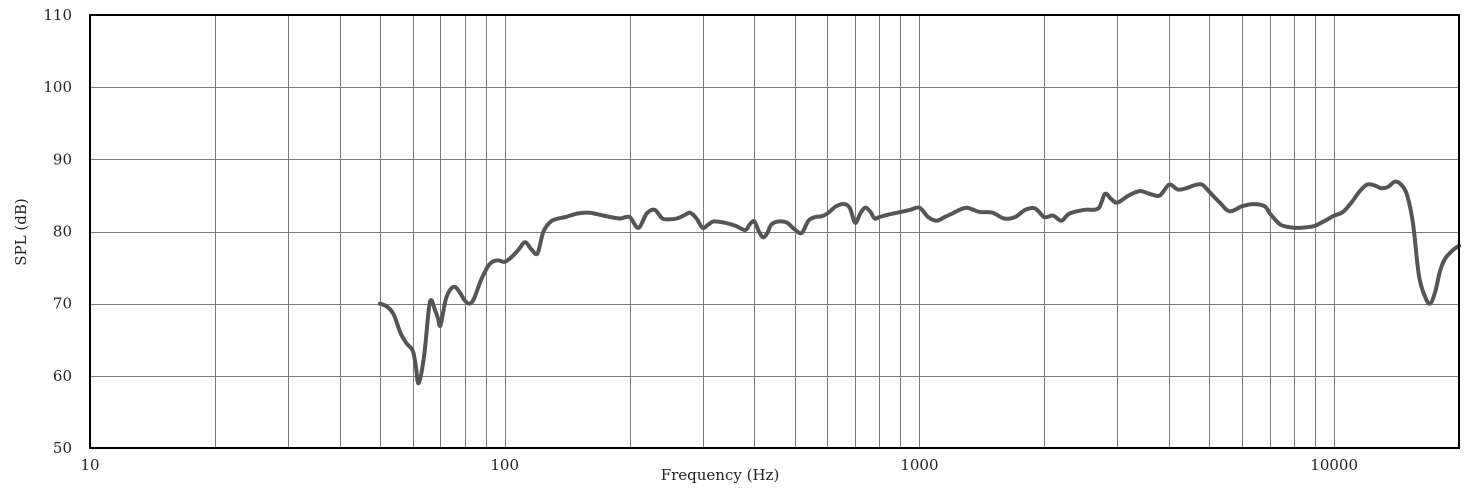 This screenshot has width=1465, height=489. Describe the element at coordinates (62, 304) in the screenshot. I see `y-tick-label: 70` at that location.